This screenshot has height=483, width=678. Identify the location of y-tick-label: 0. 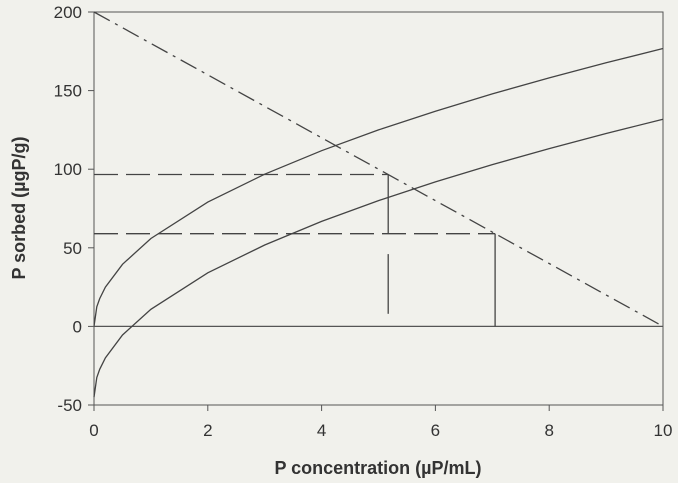
(77, 326).